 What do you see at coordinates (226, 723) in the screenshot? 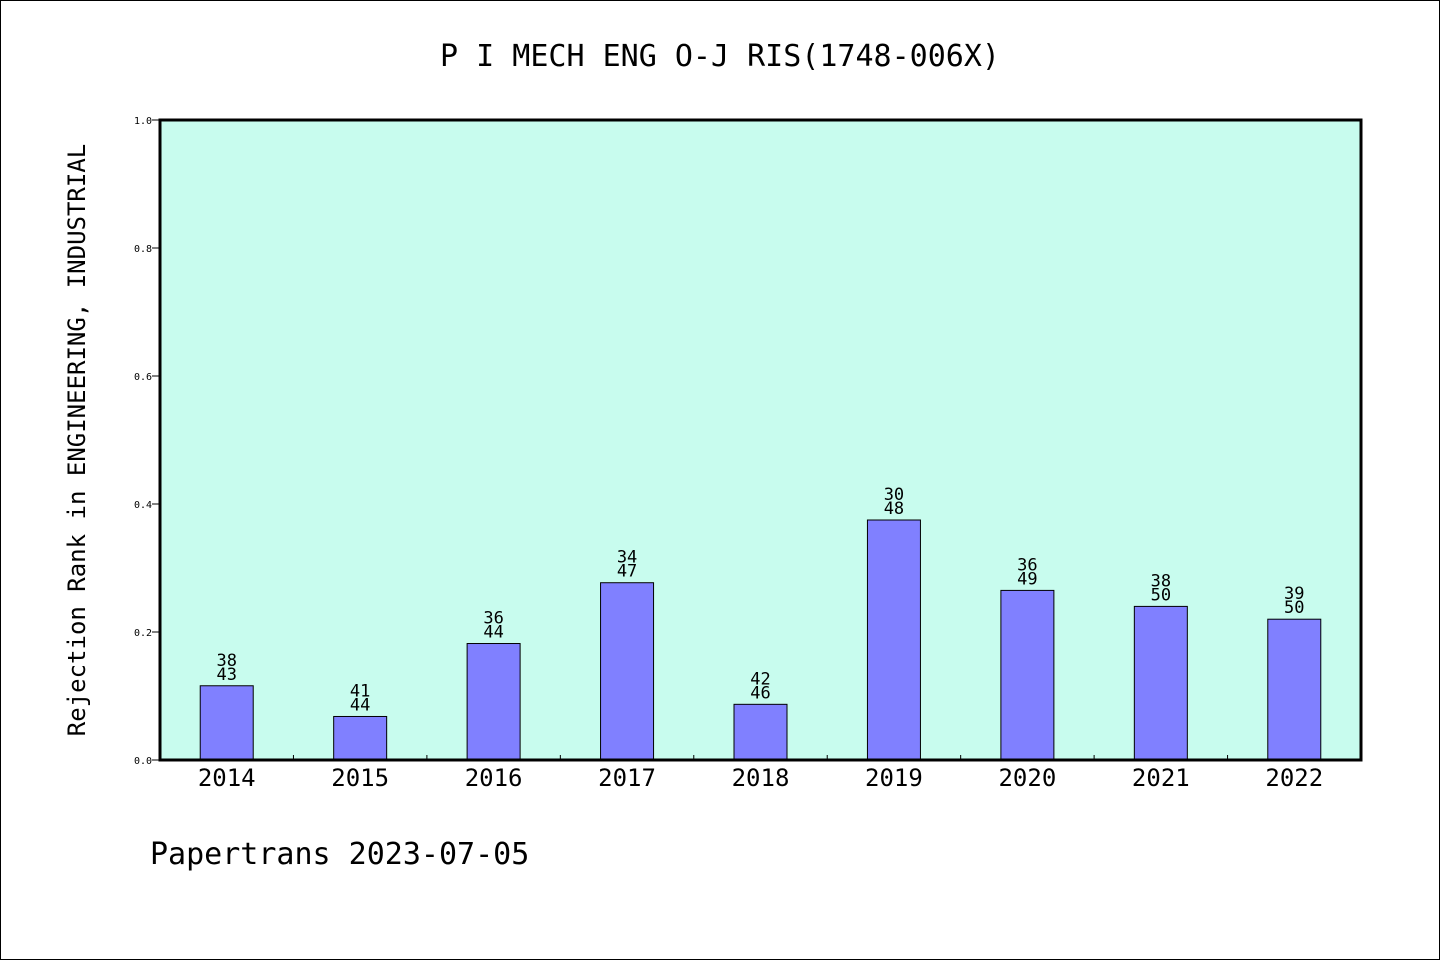
I see `bar-2014` at bounding box center [226, 723].